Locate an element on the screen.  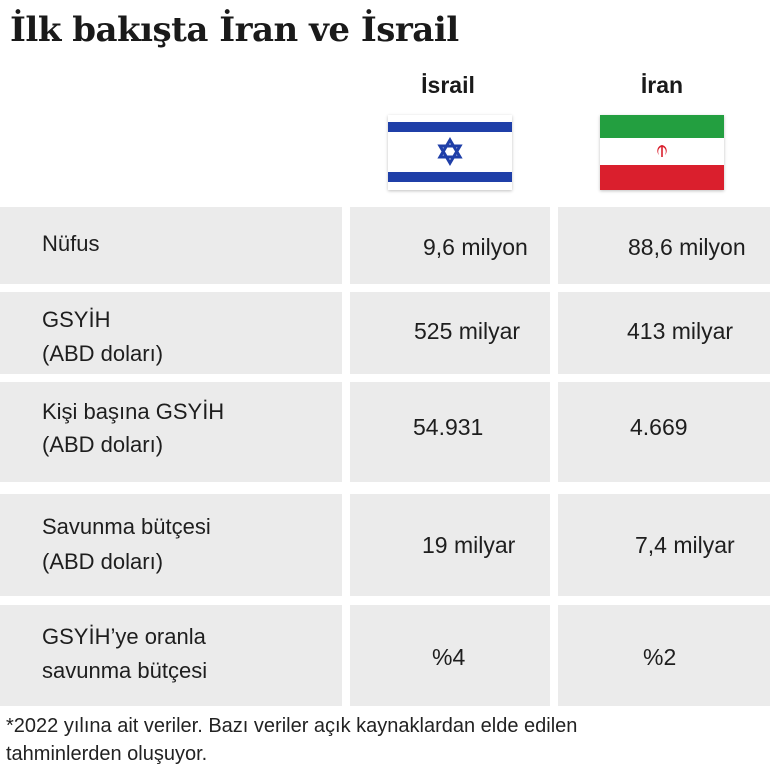
row-nufus-iran-cell is located at coordinates (664, 245).